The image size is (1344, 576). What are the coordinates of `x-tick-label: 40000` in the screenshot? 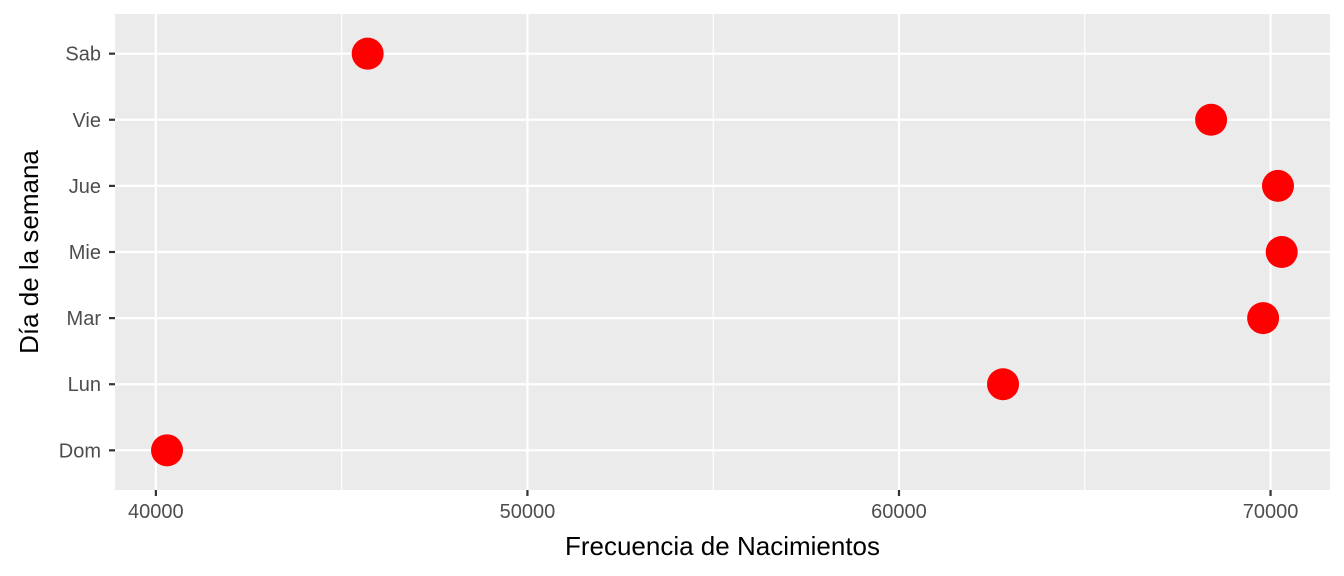 It's located at (156, 512).